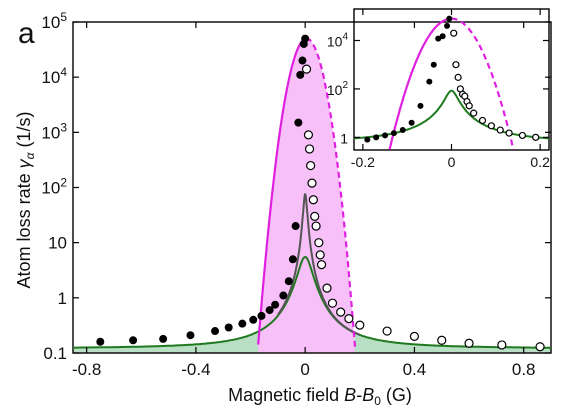 The image size is (569, 410). I want to click on x-axis-title: Magnetic field B-B0 (G), so click(320, 396).